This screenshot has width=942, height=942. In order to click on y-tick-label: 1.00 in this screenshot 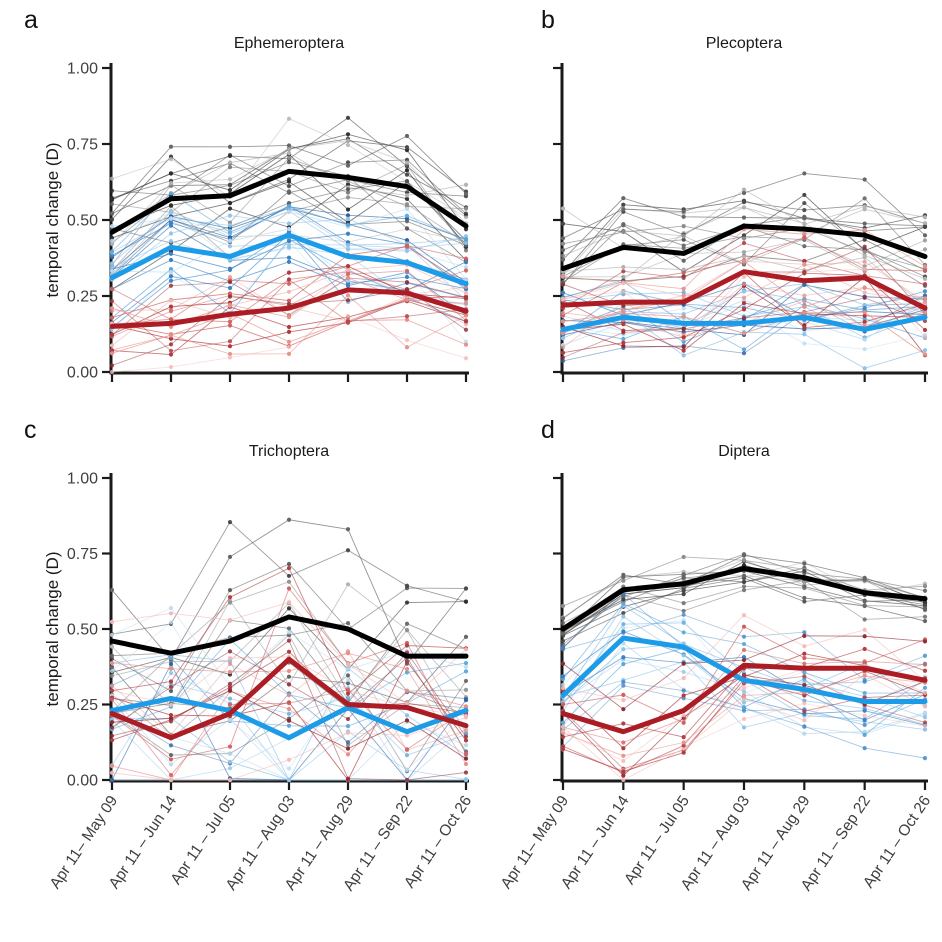, I will do `click(82, 479)`.